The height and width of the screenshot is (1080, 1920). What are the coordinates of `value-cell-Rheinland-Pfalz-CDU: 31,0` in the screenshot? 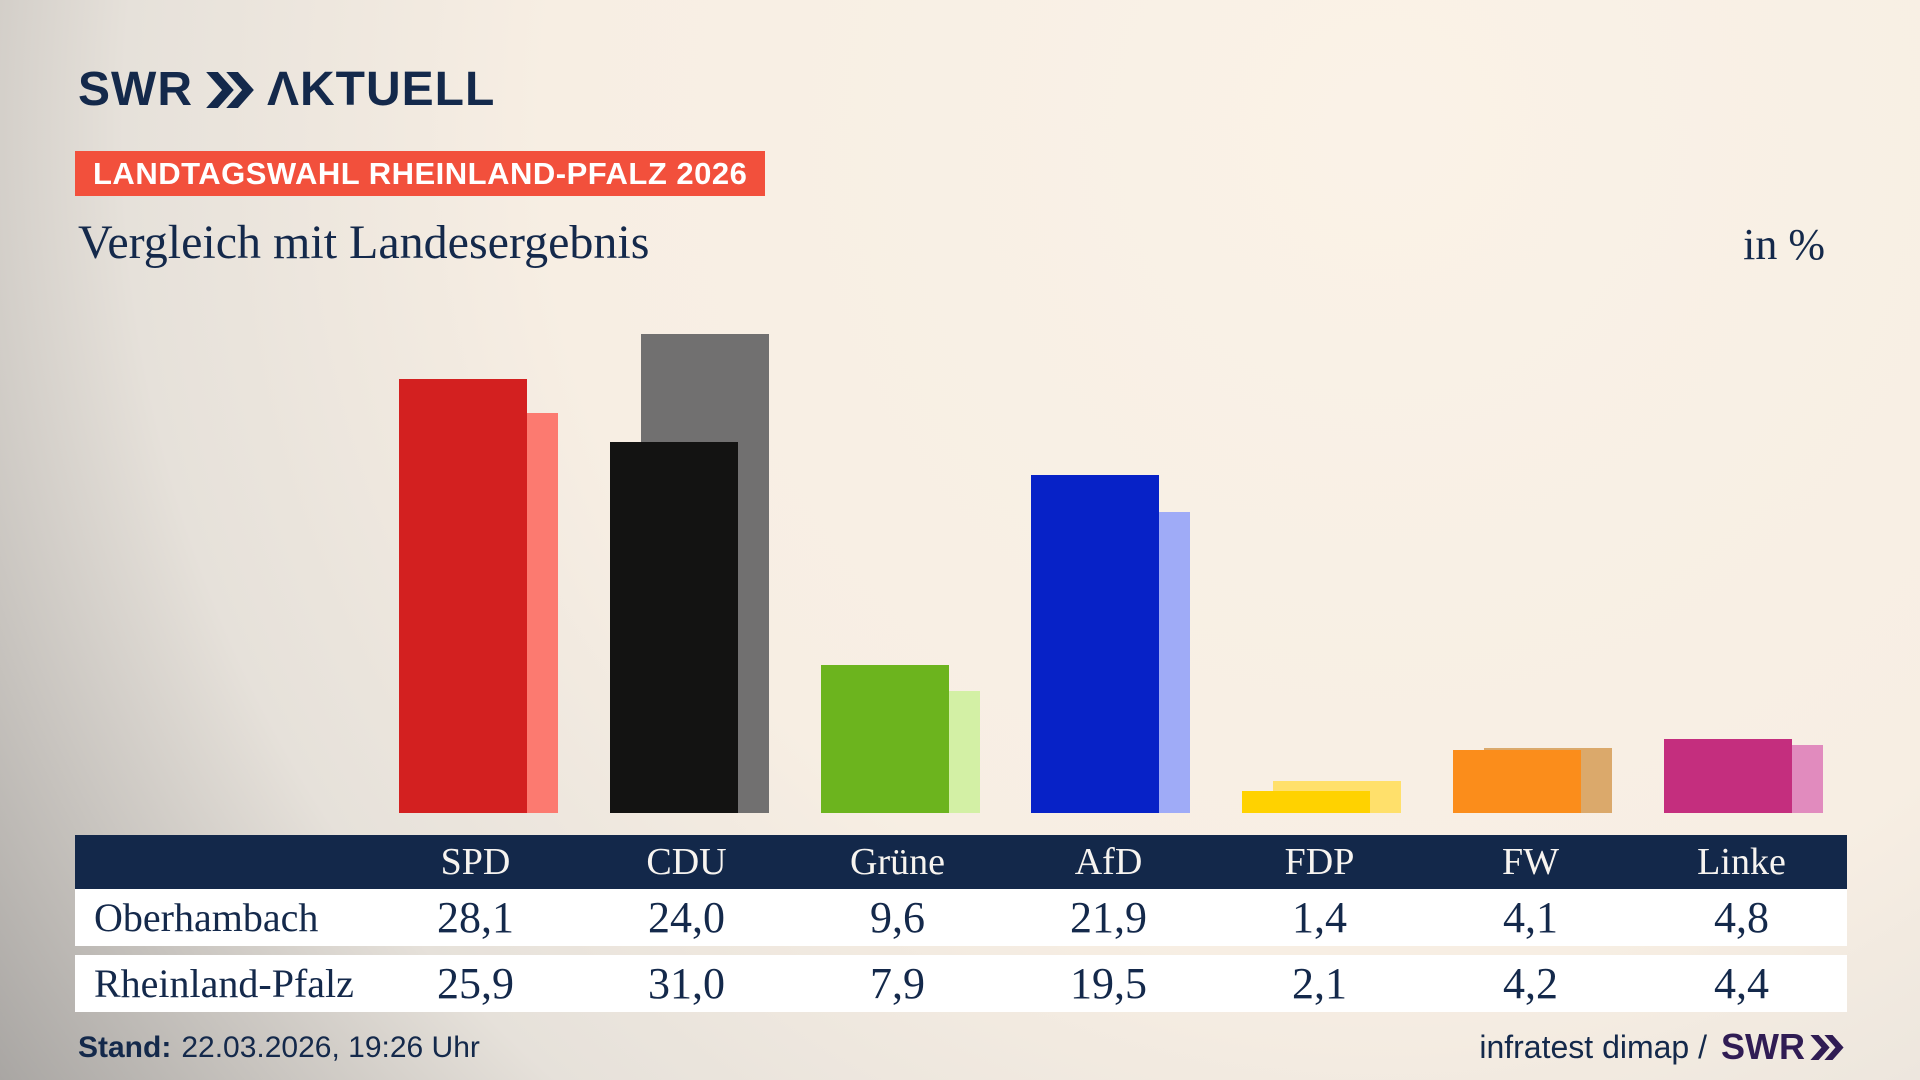 It's located at (686, 983).